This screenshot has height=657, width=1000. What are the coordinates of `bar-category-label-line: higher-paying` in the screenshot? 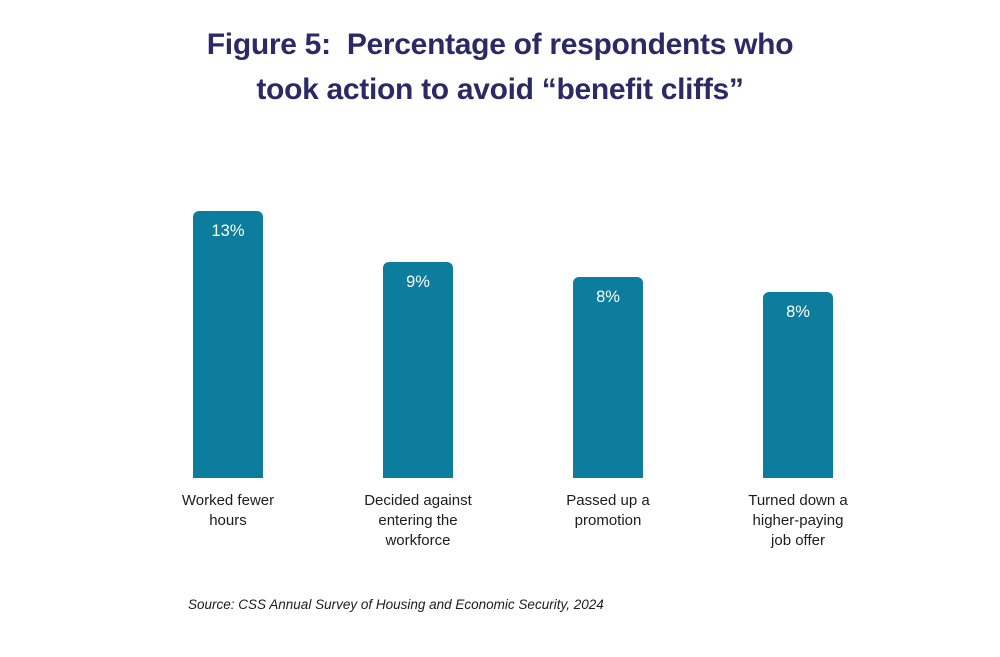 It's located at (798, 520).